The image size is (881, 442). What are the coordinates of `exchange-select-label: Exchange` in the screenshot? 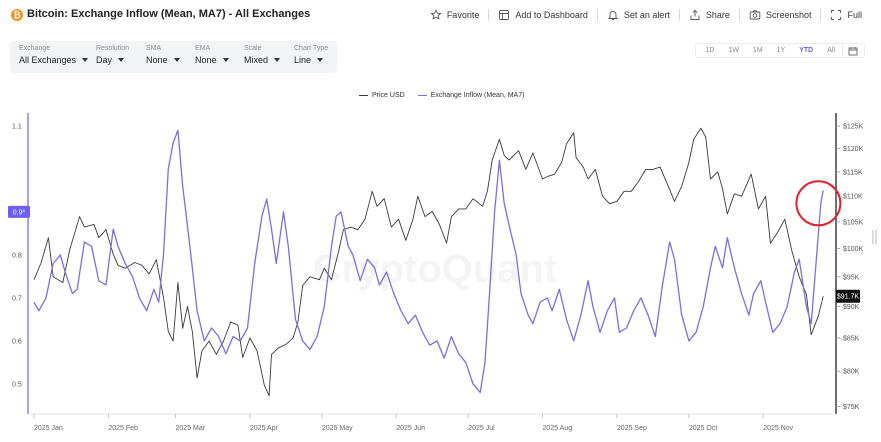 It's located at (35, 48).